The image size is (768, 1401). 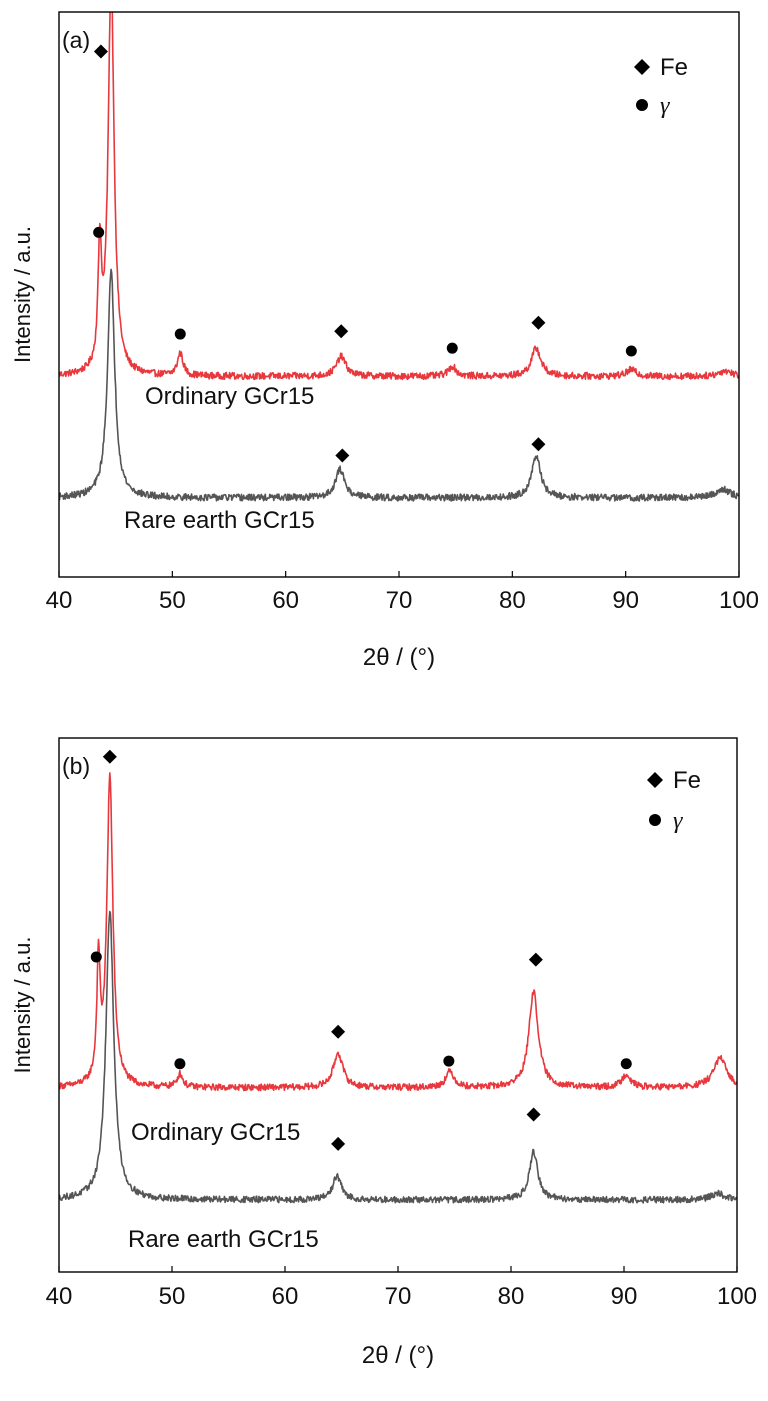 What do you see at coordinates (642, 67) in the screenshot?
I see `chart-a-legend-fe-diamond-icon` at bounding box center [642, 67].